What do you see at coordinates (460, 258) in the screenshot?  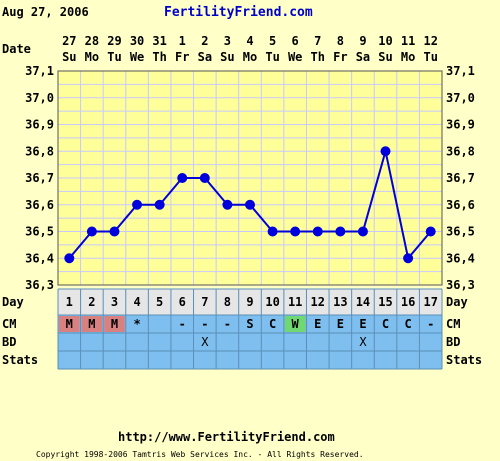 I see `y-tick-label-right: 36,4` at bounding box center [460, 258].